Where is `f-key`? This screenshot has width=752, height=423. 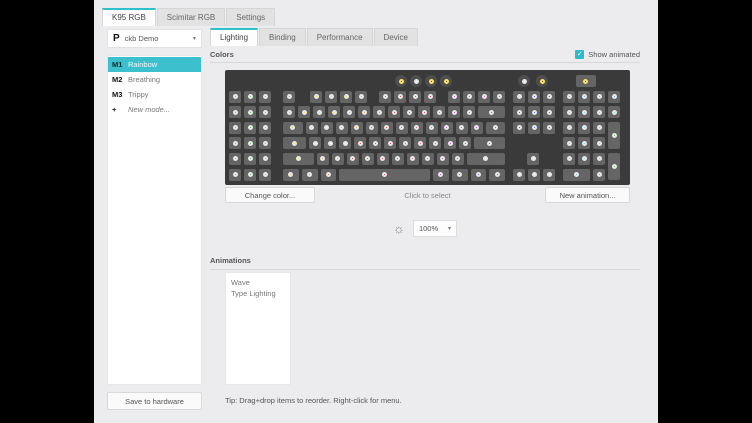
f-key is located at coordinates (360, 143).